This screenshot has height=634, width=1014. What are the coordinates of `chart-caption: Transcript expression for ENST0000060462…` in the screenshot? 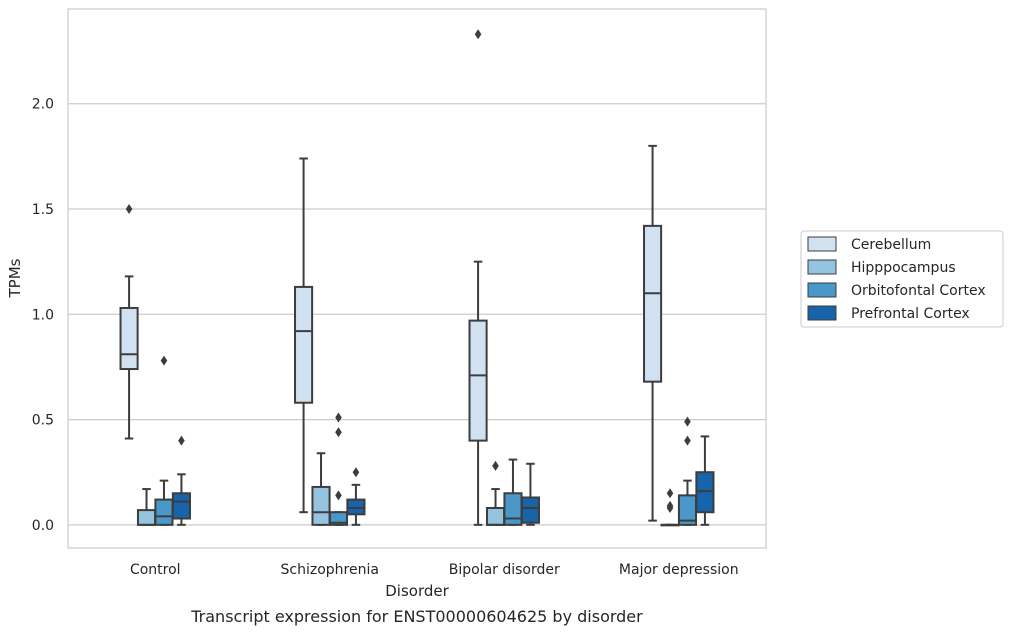 It's located at (416, 616).